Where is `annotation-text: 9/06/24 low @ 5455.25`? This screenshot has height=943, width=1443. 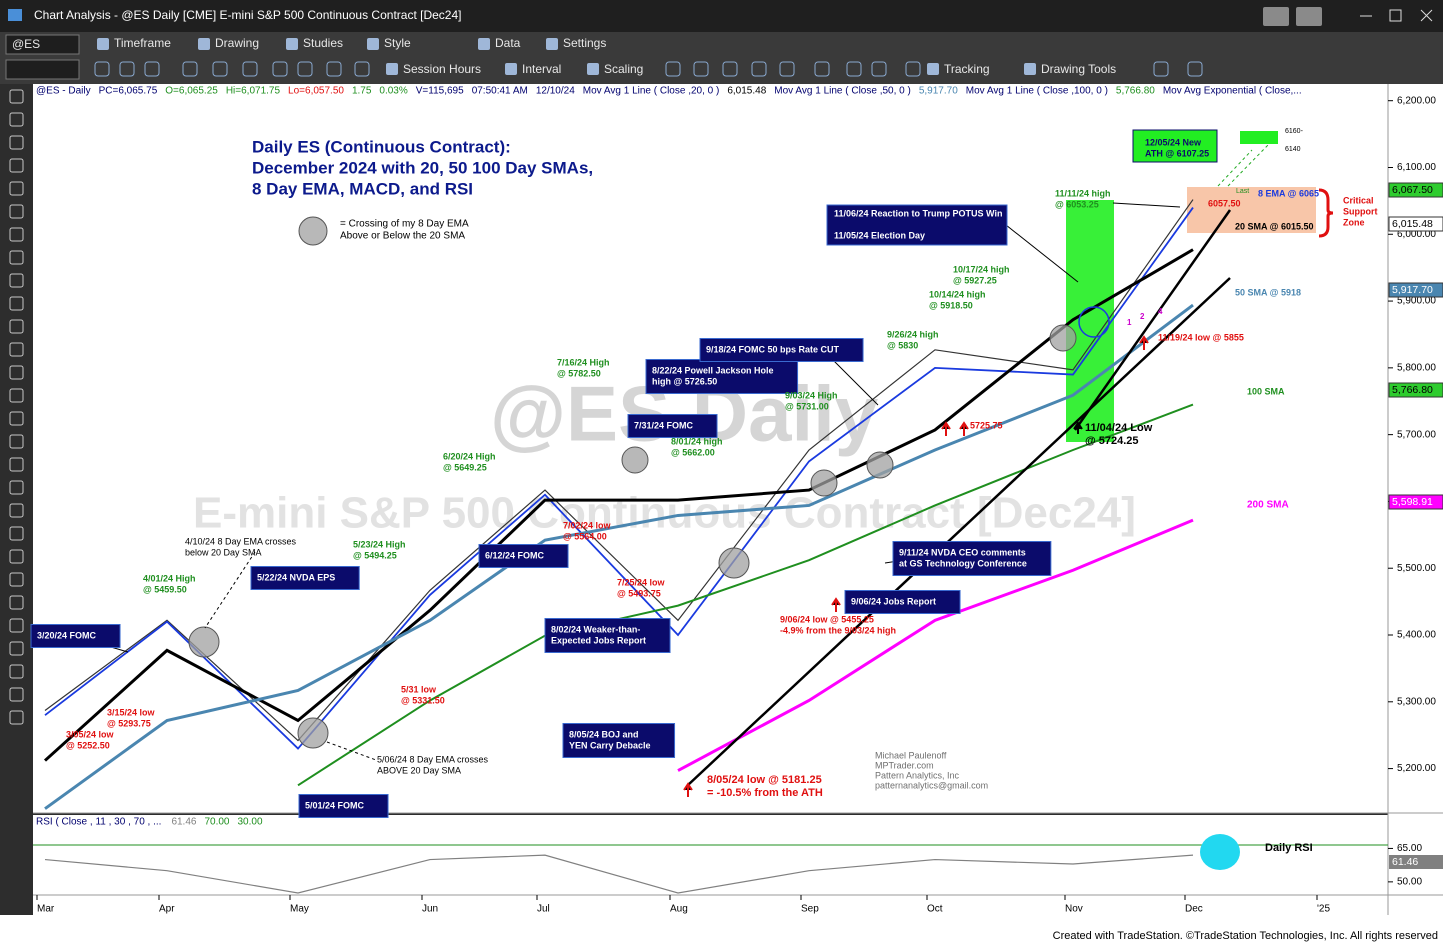 annotation-text: 9/06/24 low @ 5455.25 is located at coordinates (827, 619).